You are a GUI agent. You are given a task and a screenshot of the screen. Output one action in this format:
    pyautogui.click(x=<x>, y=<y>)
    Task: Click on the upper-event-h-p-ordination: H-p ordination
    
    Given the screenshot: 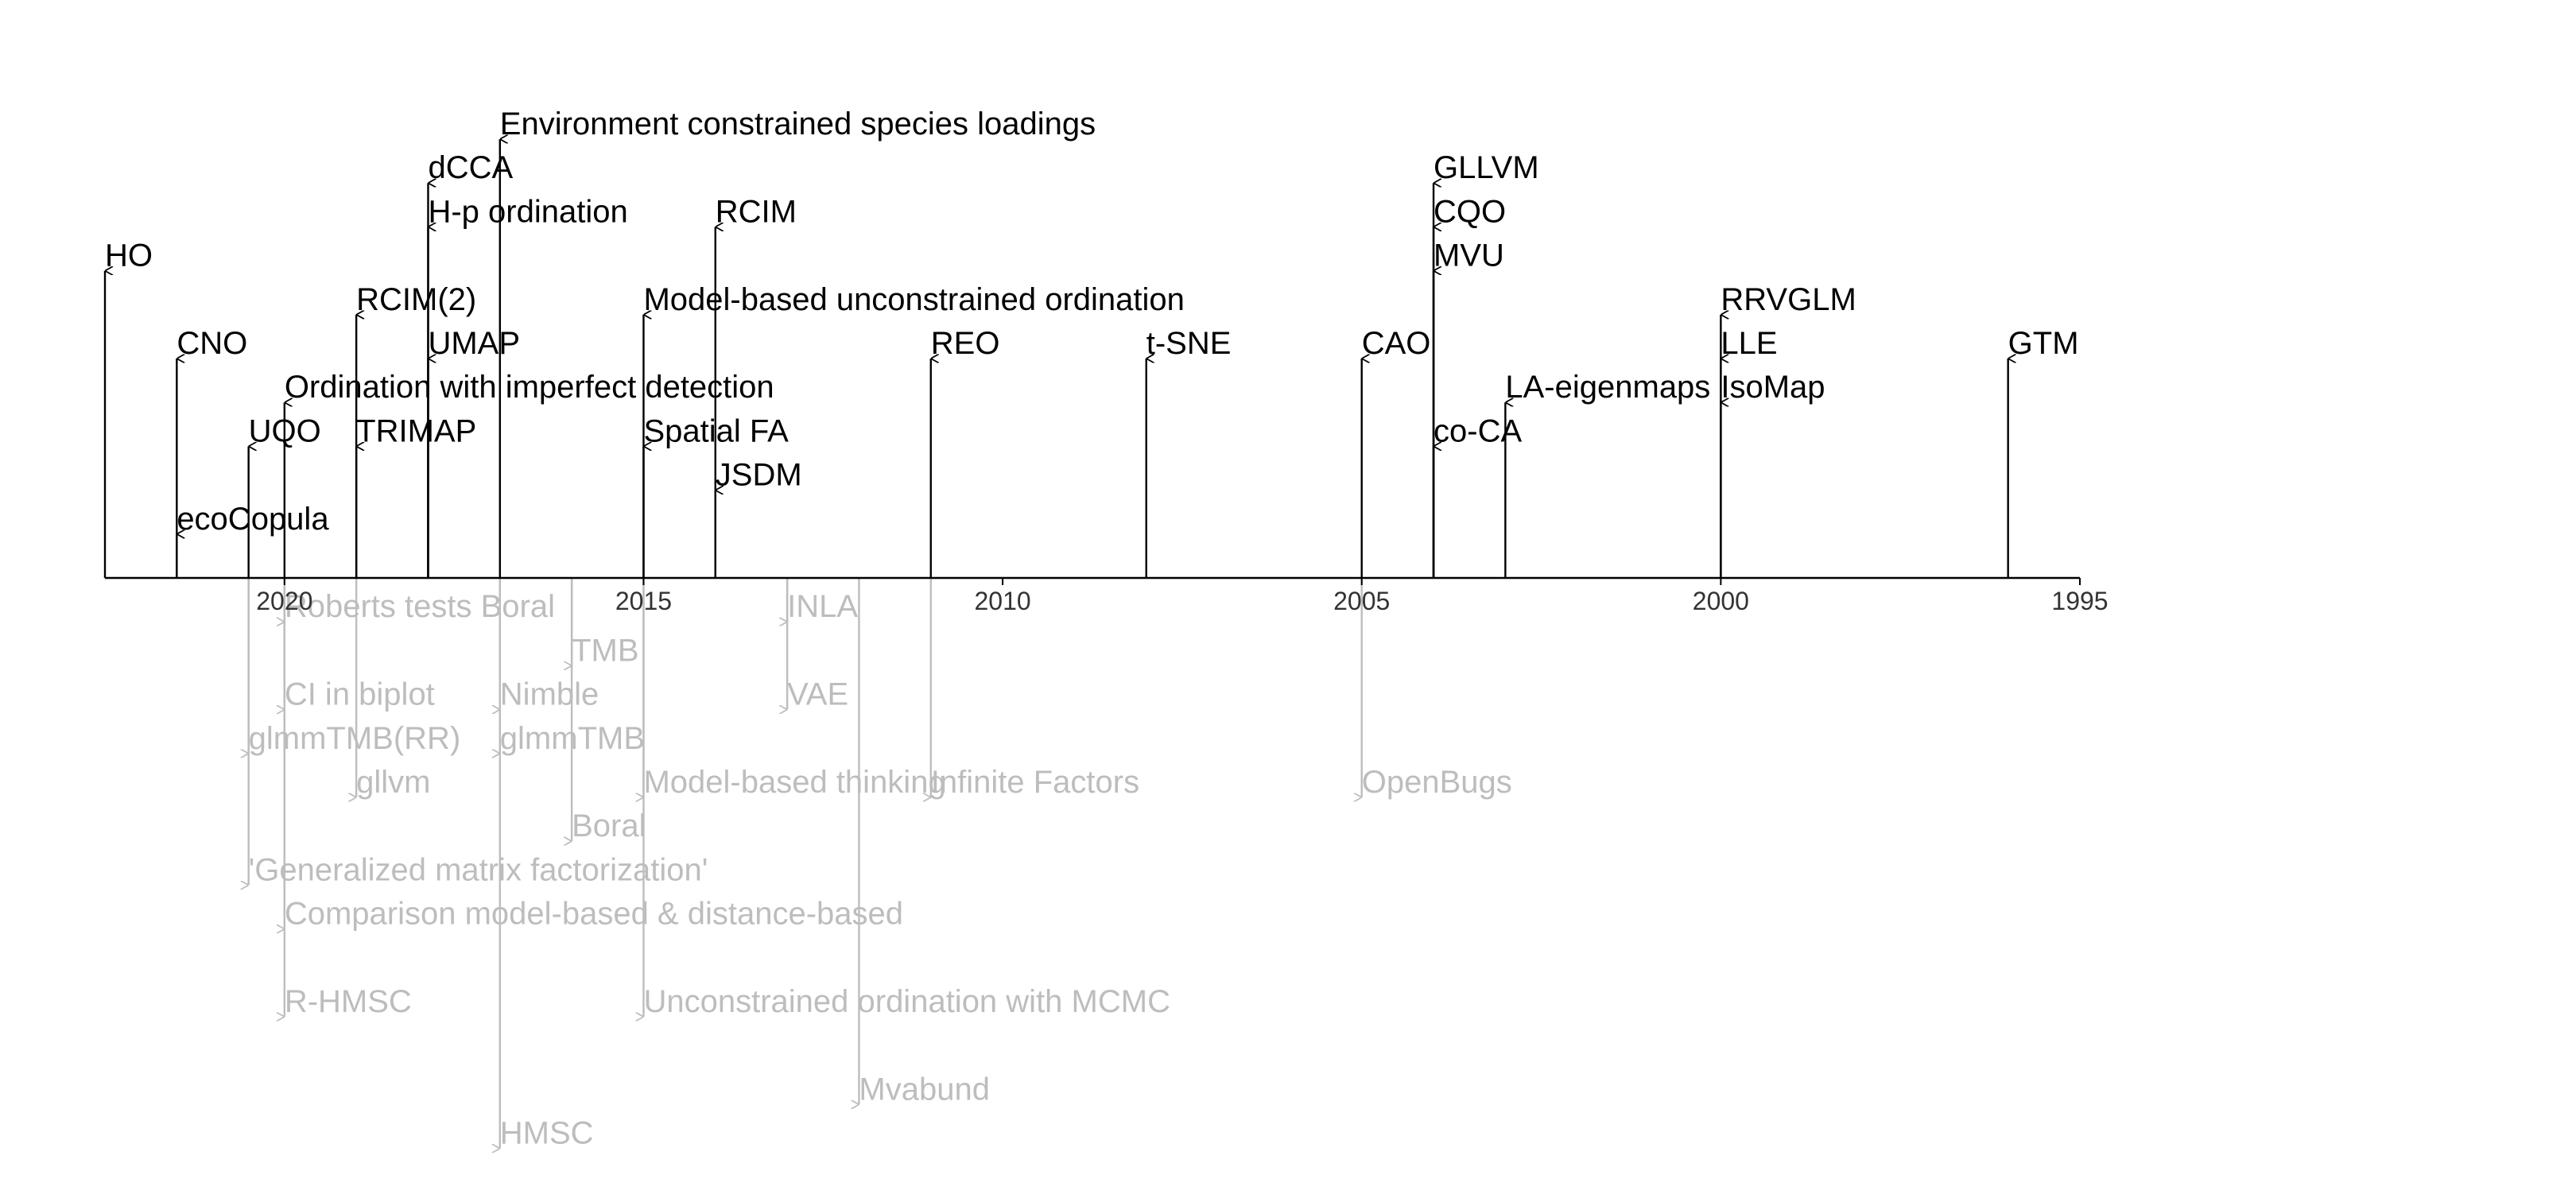 What is the action you would take?
    pyautogui.click(x=527, y=386)
    